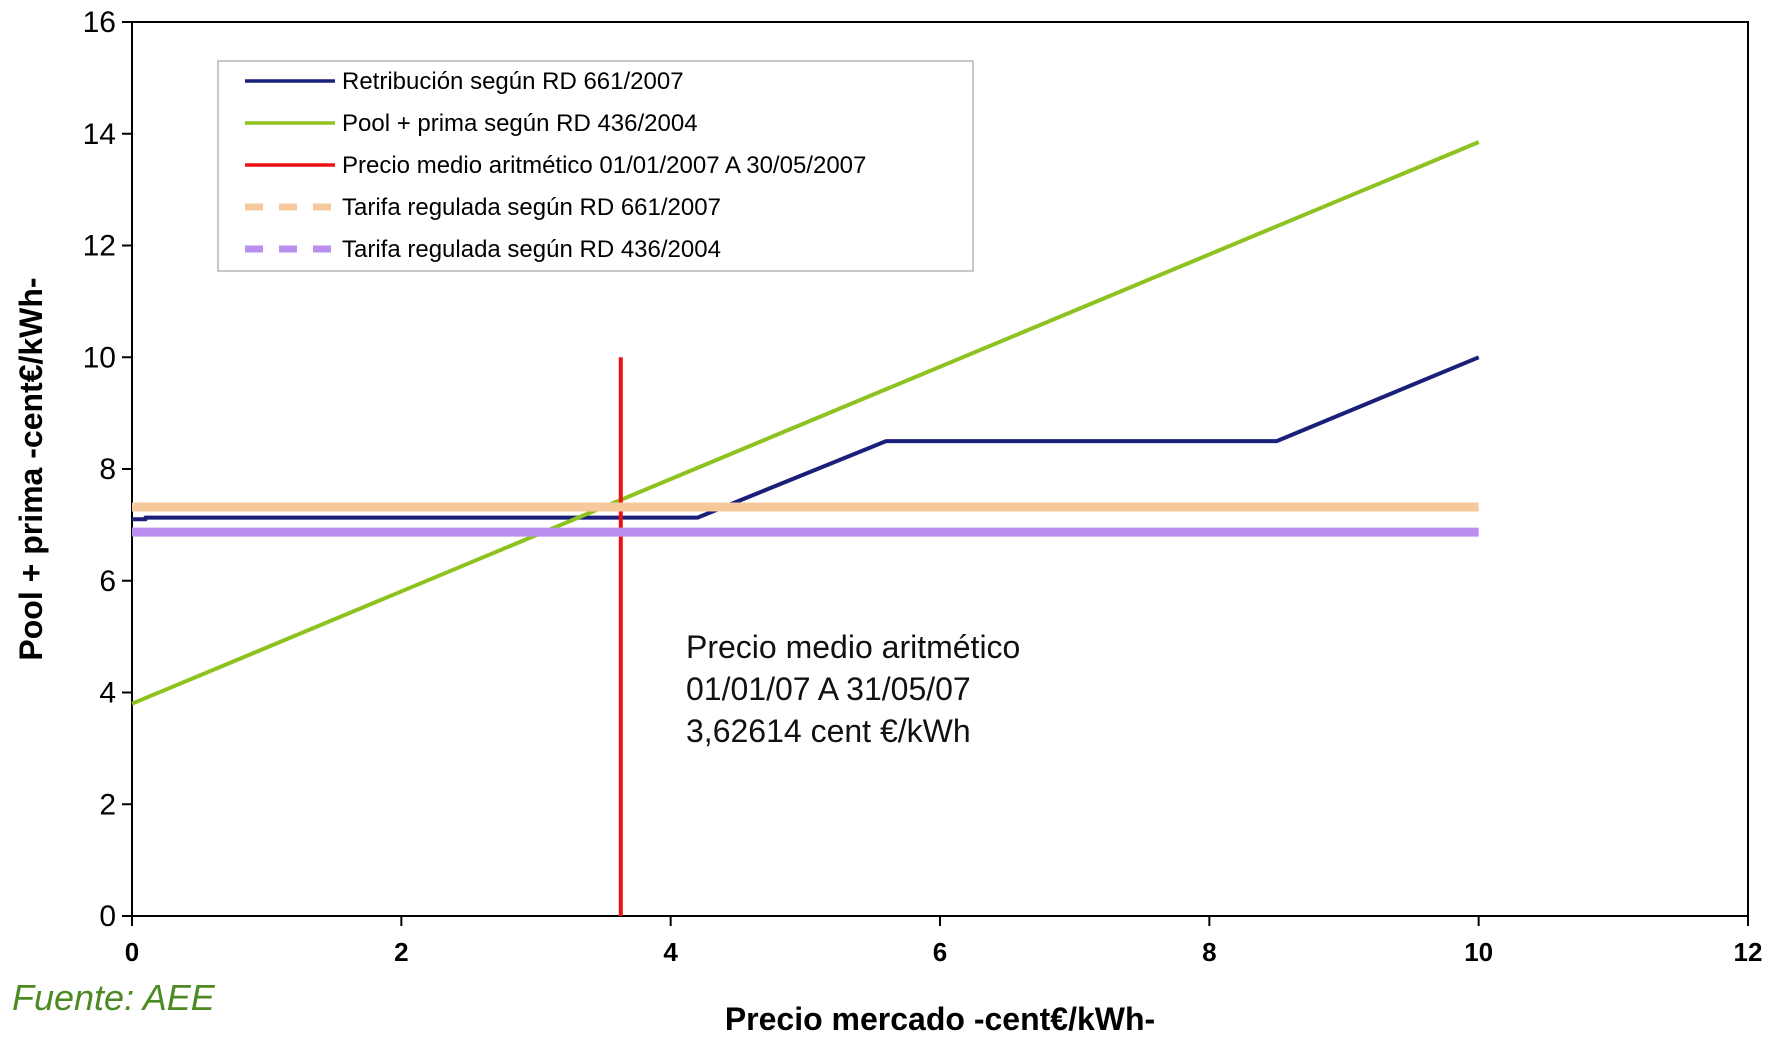  What do you see at coordinates (1209, 952) in the screenshot?
I see `x-tick-label: 8` at bounding box center [1209, 952].